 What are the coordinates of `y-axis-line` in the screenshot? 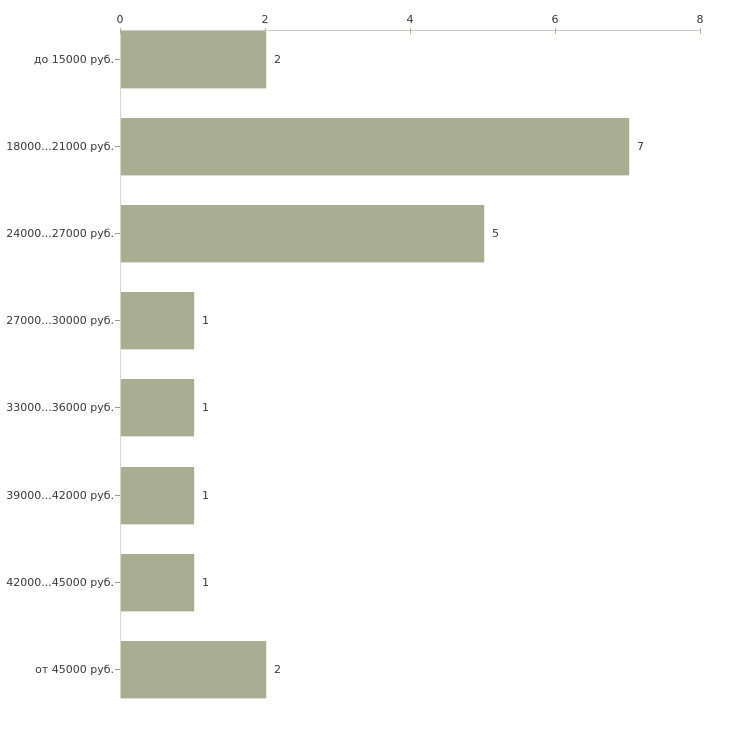 It's located at (120, 364).